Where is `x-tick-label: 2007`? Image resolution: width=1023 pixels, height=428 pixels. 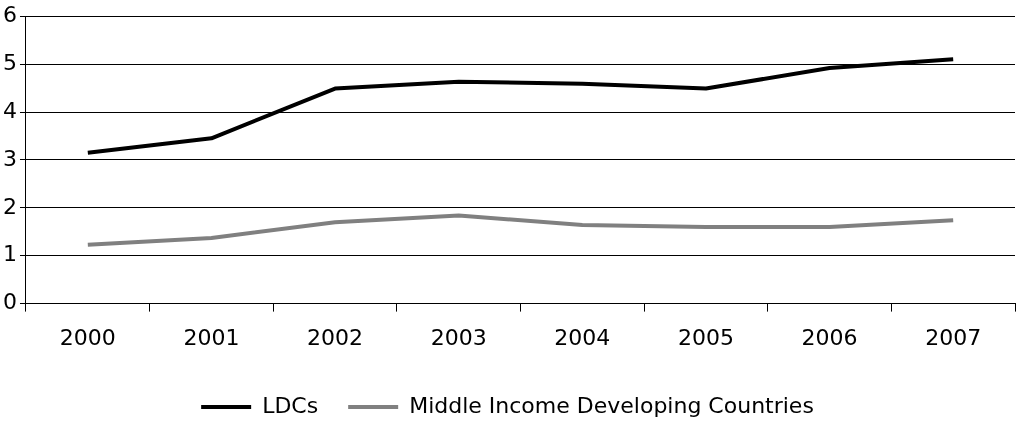 x-tick-label: 2007 is located at coordinates (953, 337).